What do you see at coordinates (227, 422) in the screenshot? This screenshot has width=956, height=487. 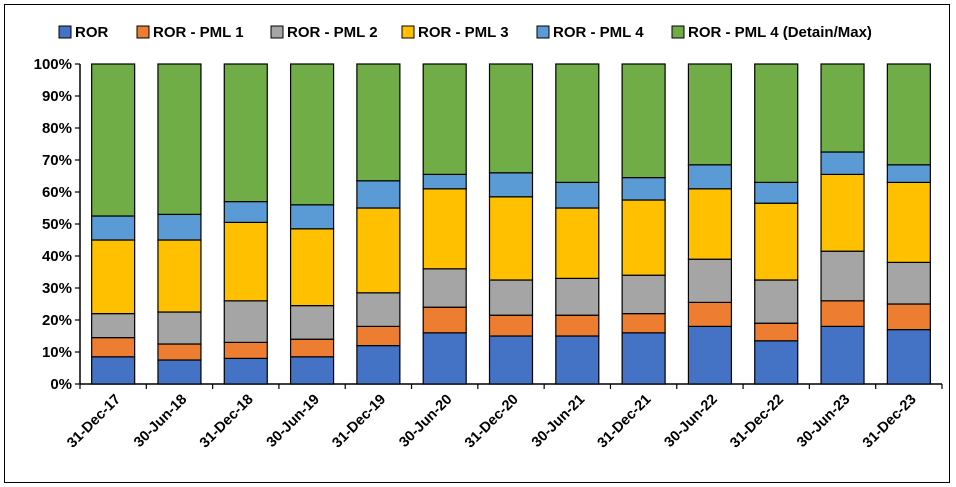 I see `x-tick-label: 31-Dec-18` at bounding box center [227, 422].